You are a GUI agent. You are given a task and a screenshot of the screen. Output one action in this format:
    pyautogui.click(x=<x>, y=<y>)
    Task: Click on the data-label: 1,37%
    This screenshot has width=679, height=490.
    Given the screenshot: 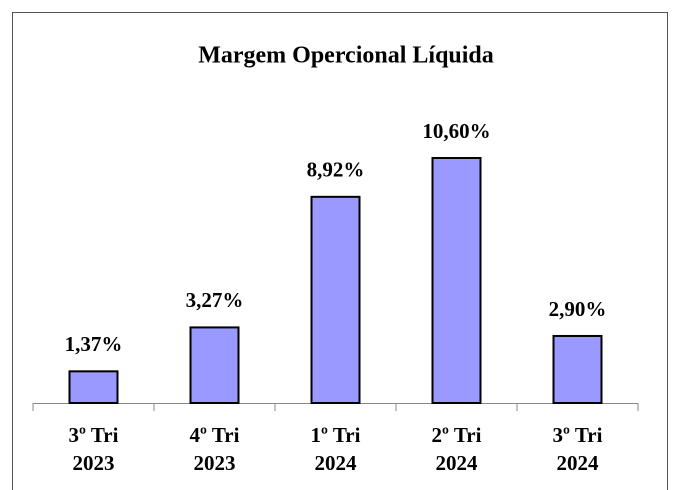 What is the action you would take?
    pyautogui.click(x=94, y=344)
    